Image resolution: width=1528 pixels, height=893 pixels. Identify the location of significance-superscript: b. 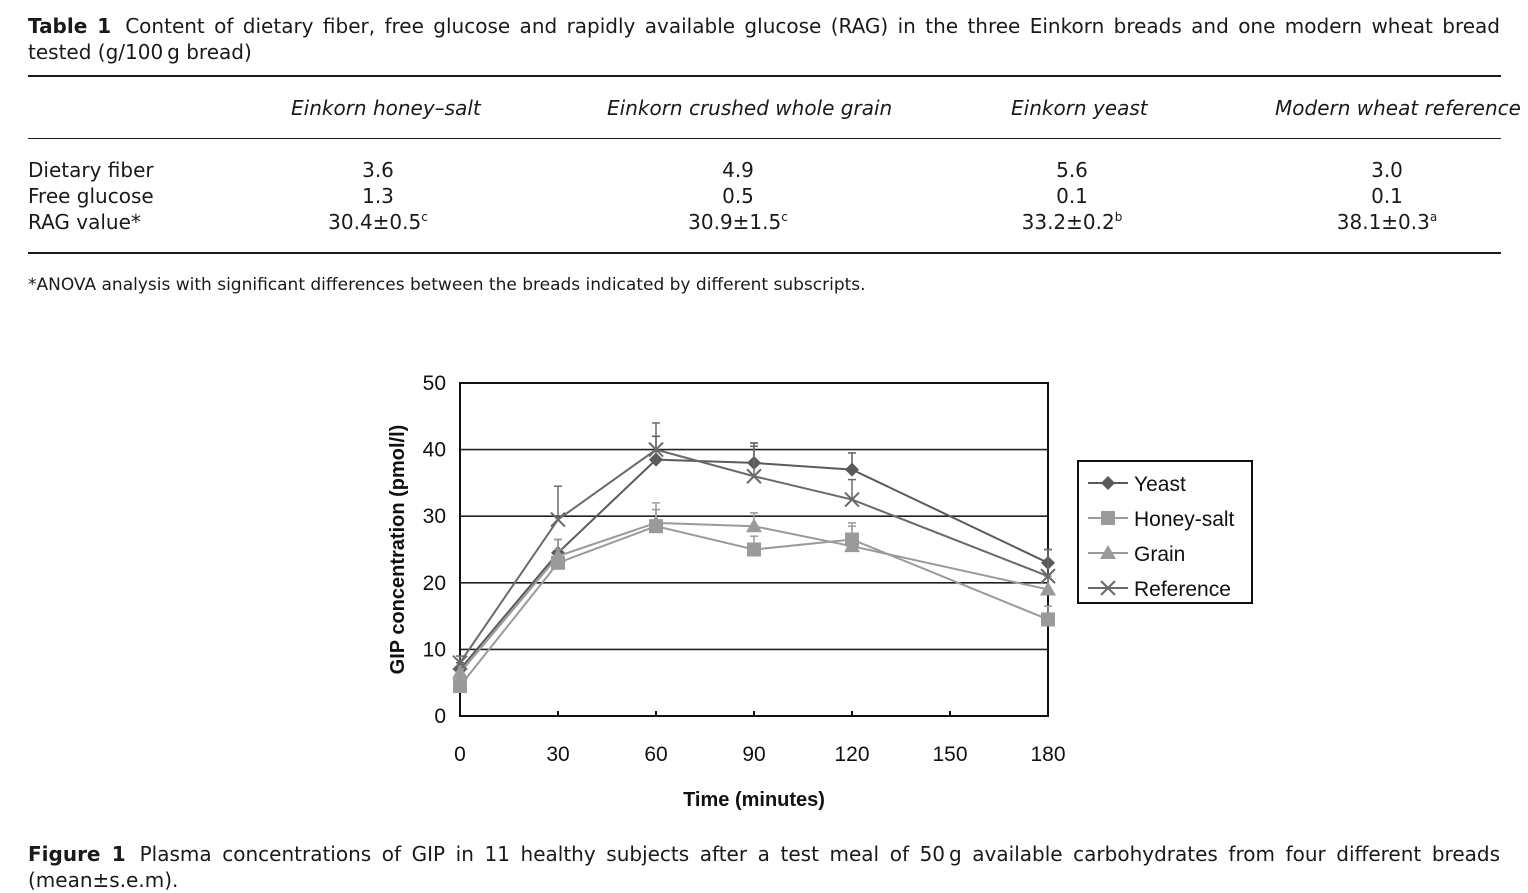
(1118, 217).